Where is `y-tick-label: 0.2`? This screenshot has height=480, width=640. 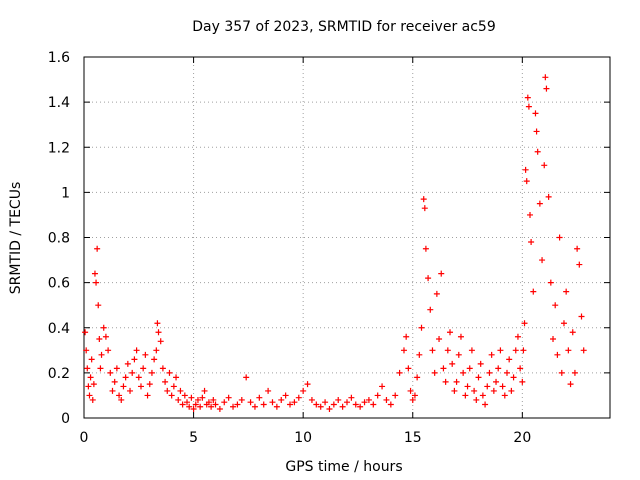
y-tick-label: 0.2 is located at coordinates (59, 374).